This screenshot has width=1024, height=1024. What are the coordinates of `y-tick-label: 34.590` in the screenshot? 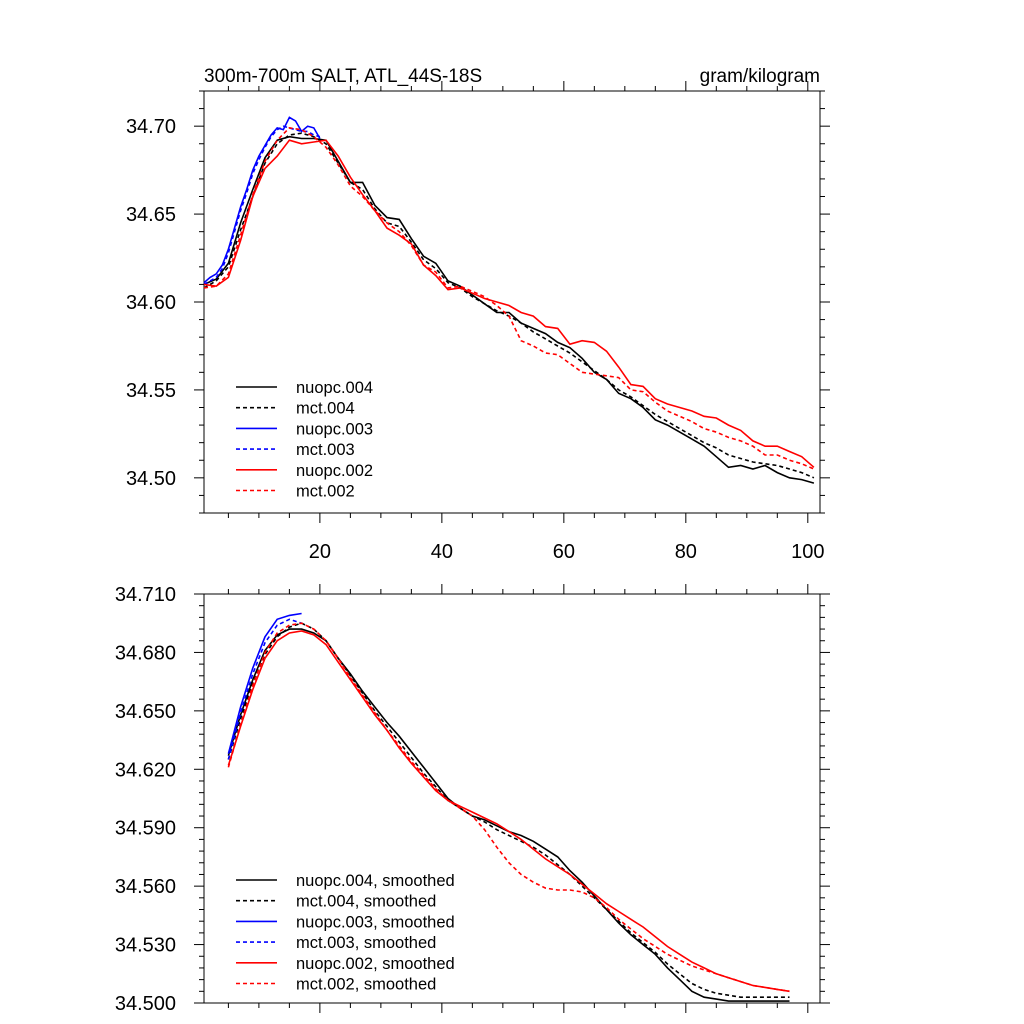 It's located at (145, 829).